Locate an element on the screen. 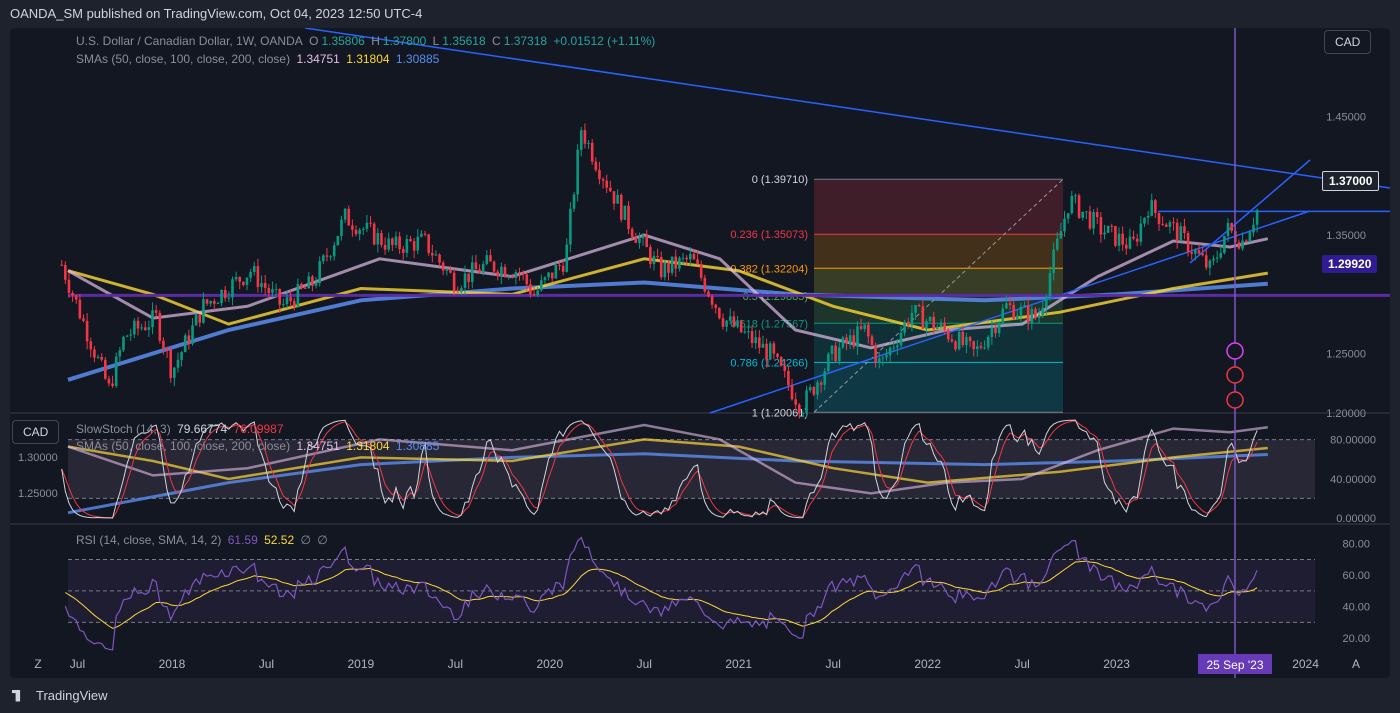  fib-label-1: 0.236 (1.35073) is located at coordinates (769, 235).